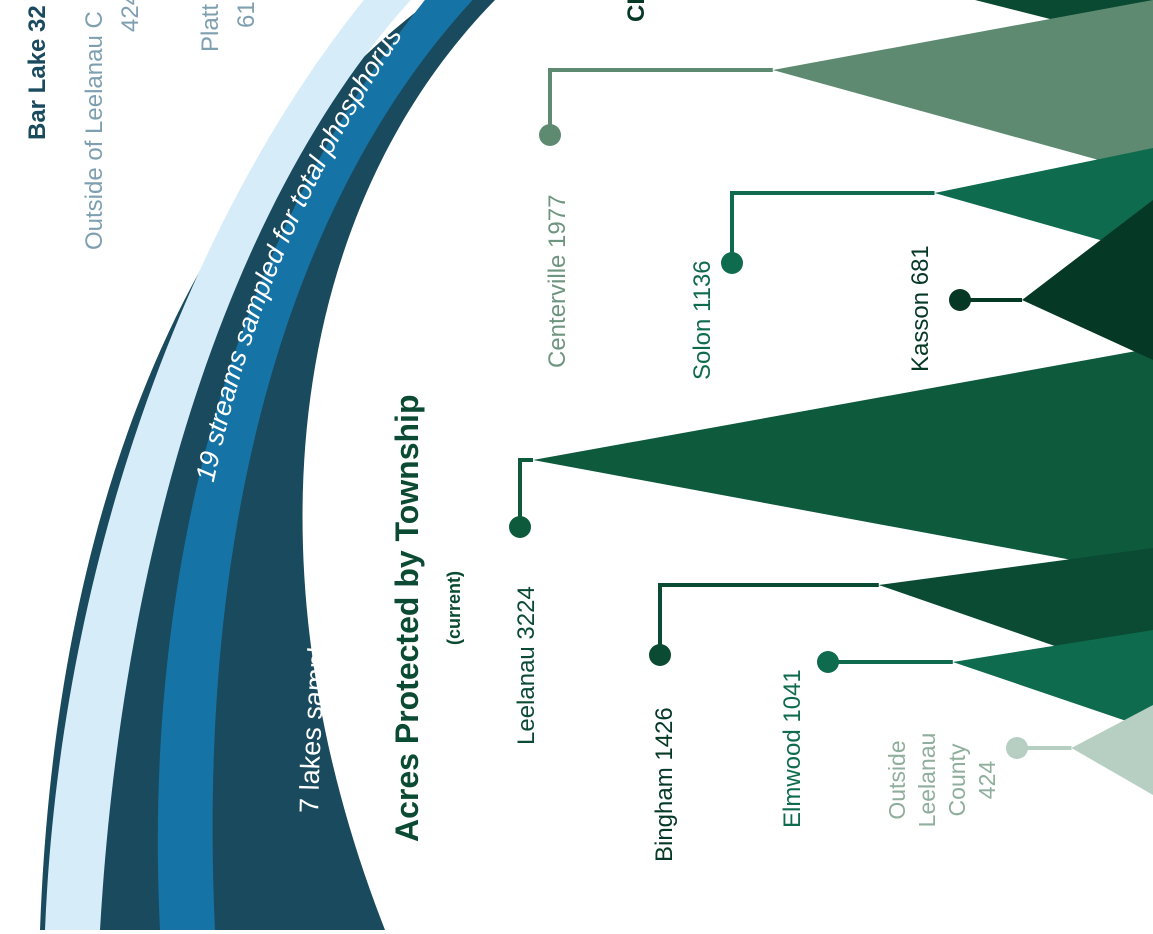 This screenshot has height=934, width=1153. What do you see at coordinates (702, 320) in the screenshot?
I see `township-label-solon: Solon 1136` at bounding box center [702, 320].